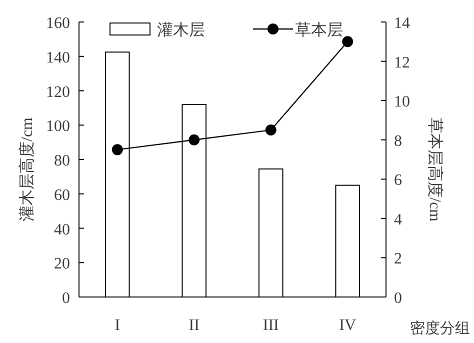 The height and width of the screenshot is (343, 474). I want to click on y2-tick-label: 2, so click(398, 259).